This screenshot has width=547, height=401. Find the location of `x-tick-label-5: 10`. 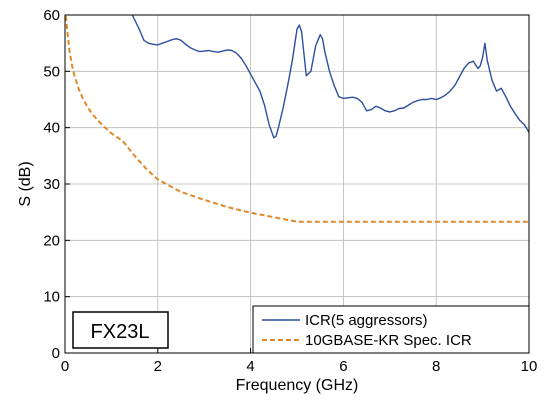

x-tick-label-5: 10 is located at coordinates (529, 366).